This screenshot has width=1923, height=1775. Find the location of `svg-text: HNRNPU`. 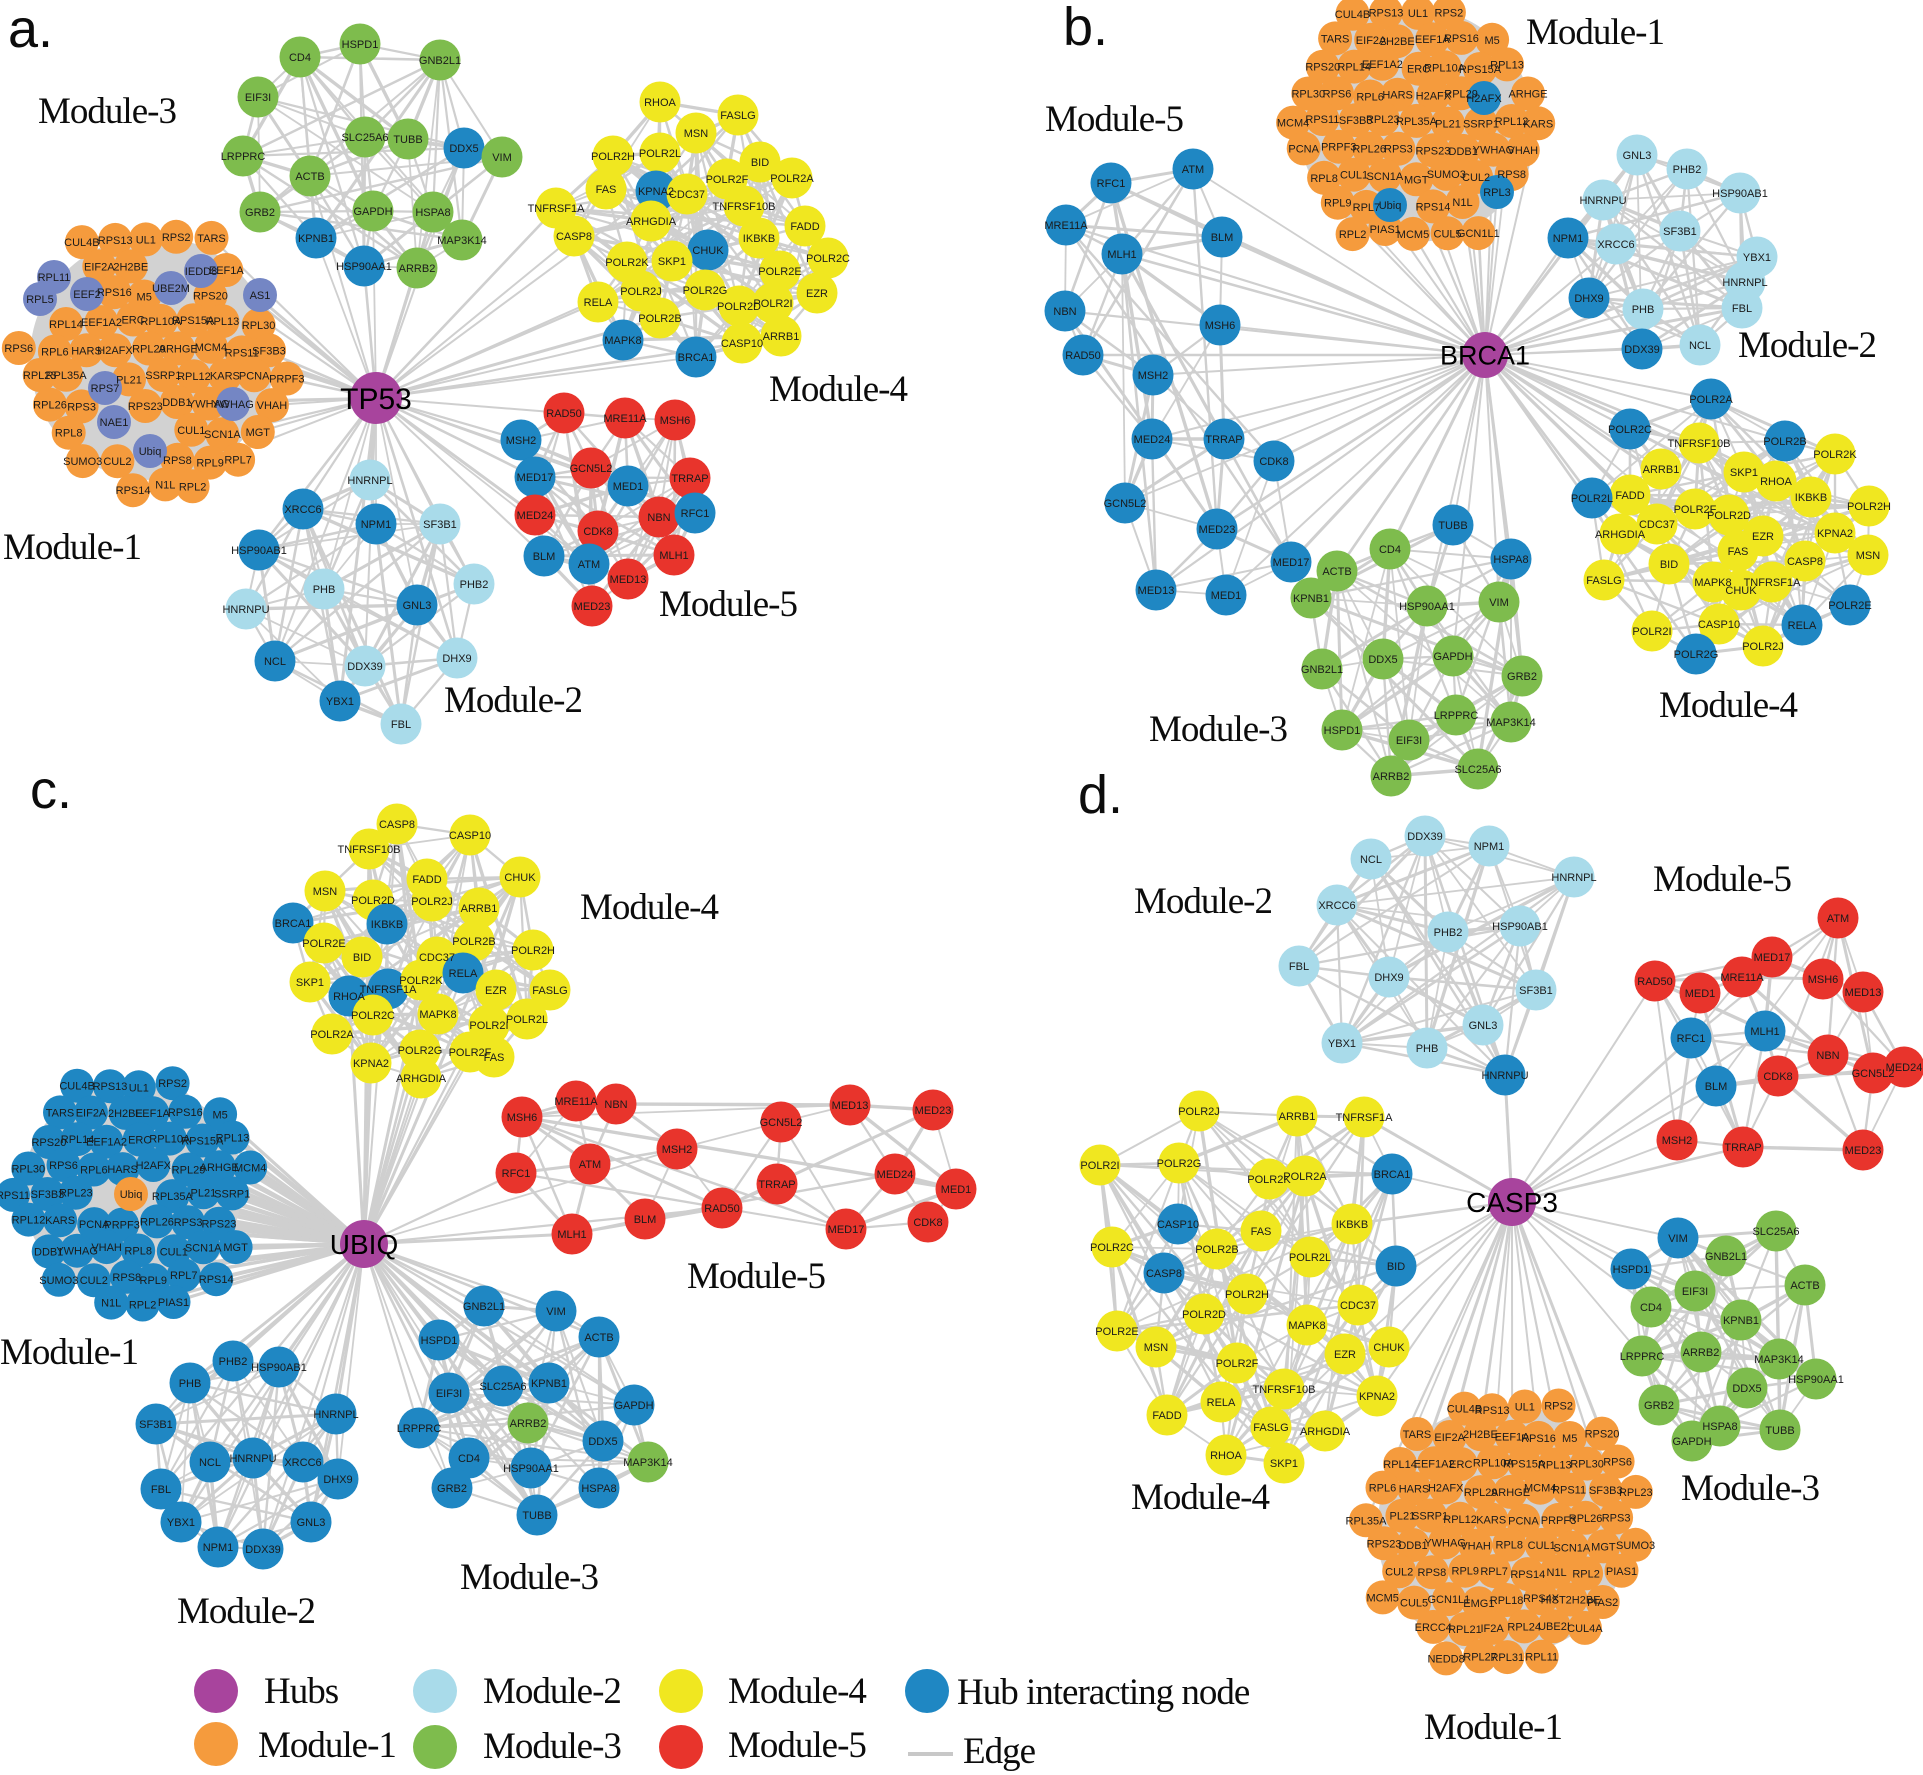

svg-text: HNRNPU is located at coordinates (1602, 201).